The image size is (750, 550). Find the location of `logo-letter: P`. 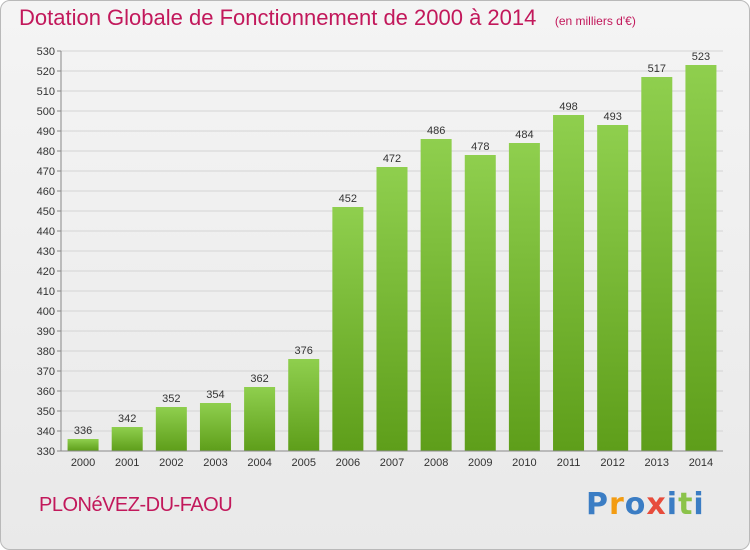

logo-letter: P is located at coordinates (597, 504).